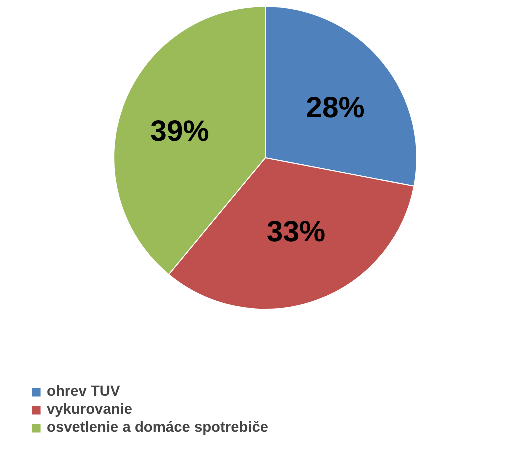 The width and height of the screenshot is (530, 466). I want to click on legend-label: ohrev TUV, so click(83, 392).